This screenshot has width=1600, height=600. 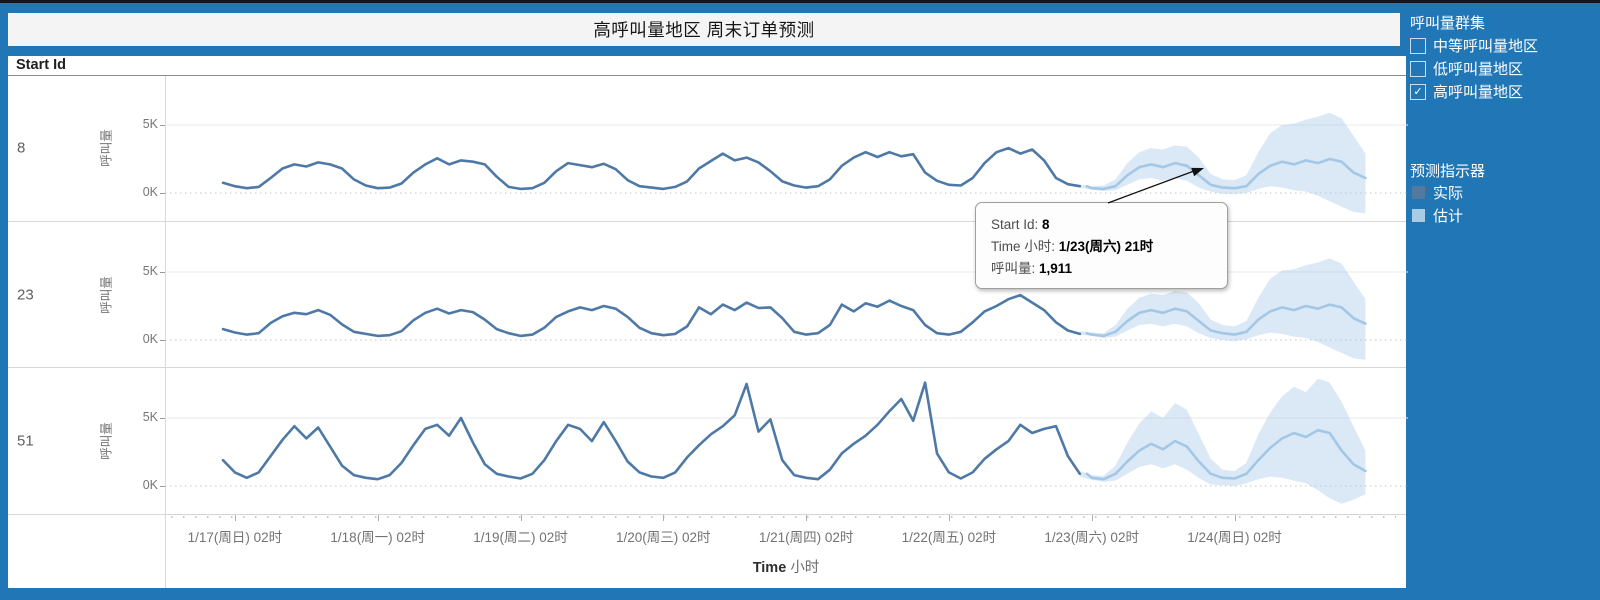 I want to click on x-tick-label: 1/21(周四) 02时, so click(x=806, y=537).